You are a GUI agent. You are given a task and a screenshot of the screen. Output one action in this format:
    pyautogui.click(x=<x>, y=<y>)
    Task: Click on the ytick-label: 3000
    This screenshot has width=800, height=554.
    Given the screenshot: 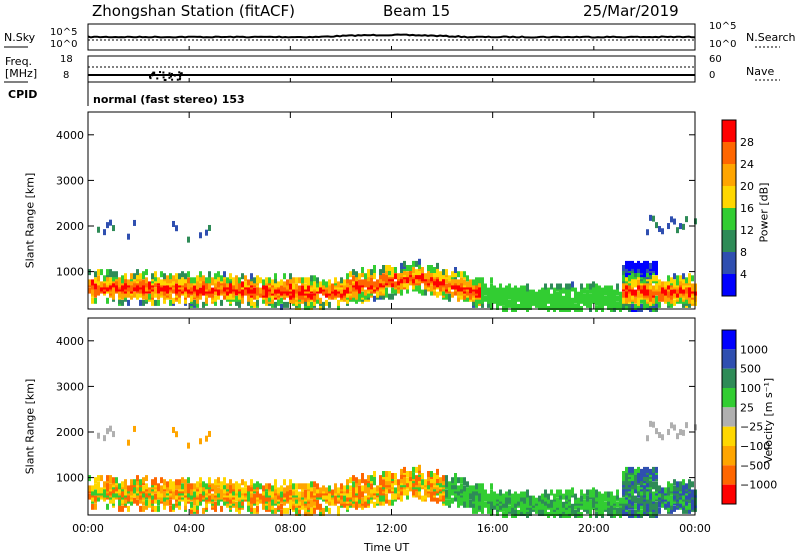 What is the action you would take?
    pyautogui.click(x=70, y=180)
    